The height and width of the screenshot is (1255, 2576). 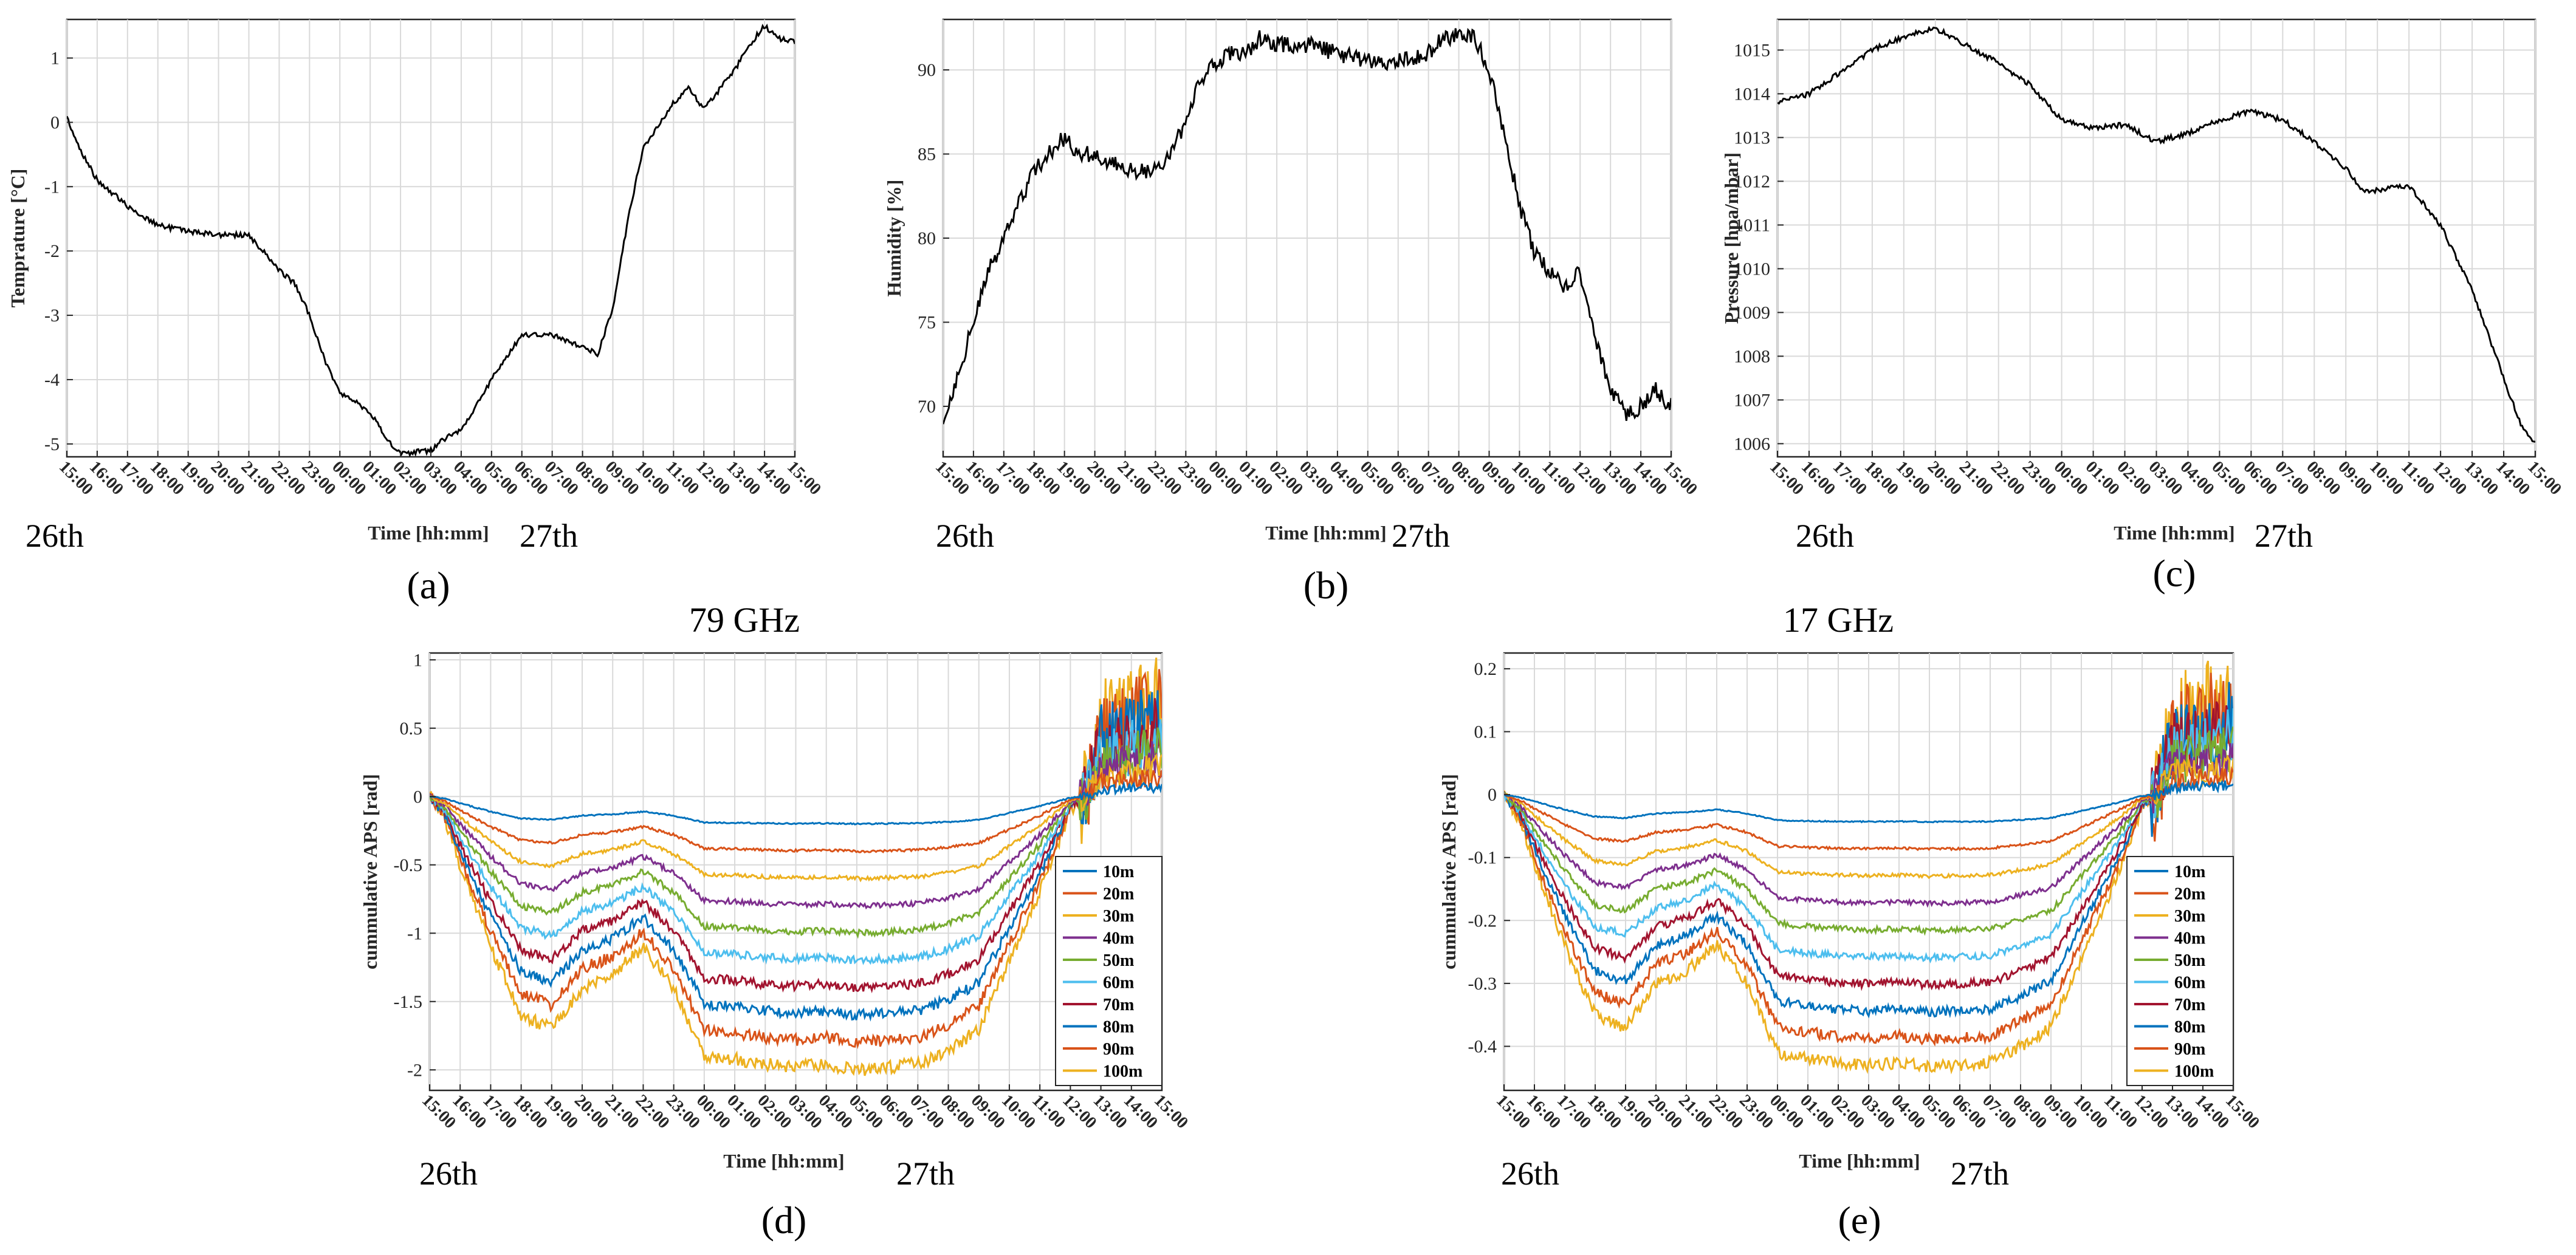 What do you see at coordinates (2189, 916) in the screenshot?
I see `legend-label-30m: 30m` at bounding box center [2189, 916].